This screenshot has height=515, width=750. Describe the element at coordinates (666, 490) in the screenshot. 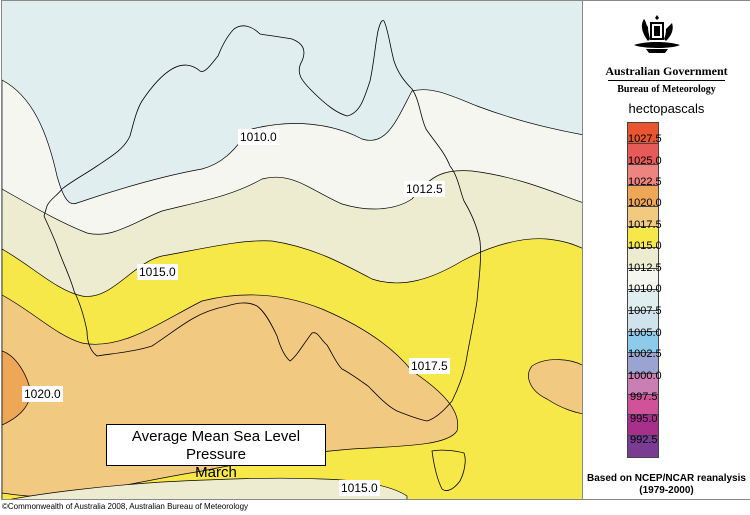

I see `data-source-line2: (1979-2000)` at that location.